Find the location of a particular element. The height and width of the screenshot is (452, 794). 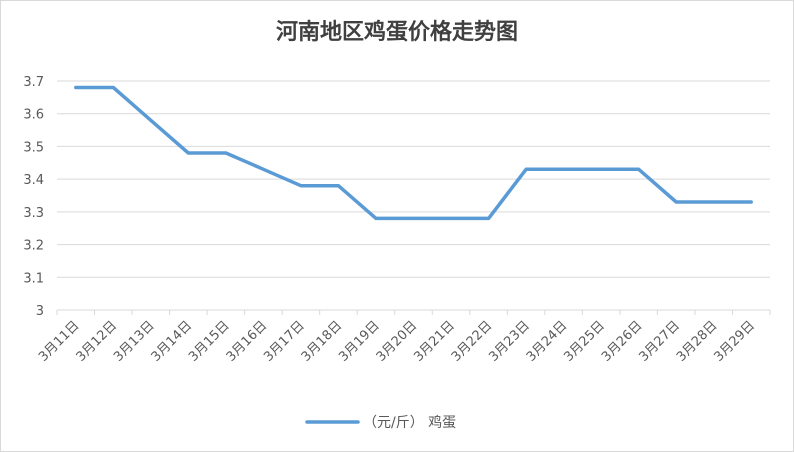

x-tick-label: 3月20日 is located at coordinates (397, 341).